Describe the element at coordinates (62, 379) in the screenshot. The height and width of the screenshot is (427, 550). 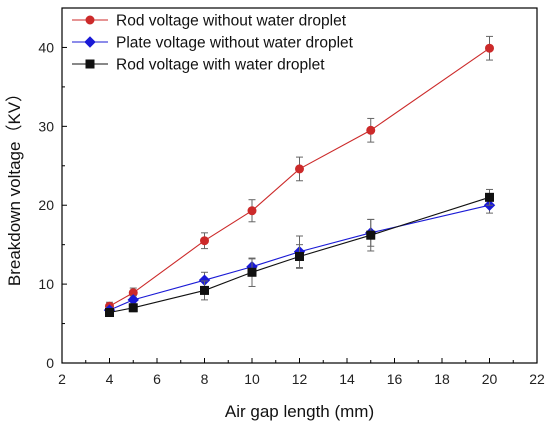
I see `x-tick-label: 2` at that location.